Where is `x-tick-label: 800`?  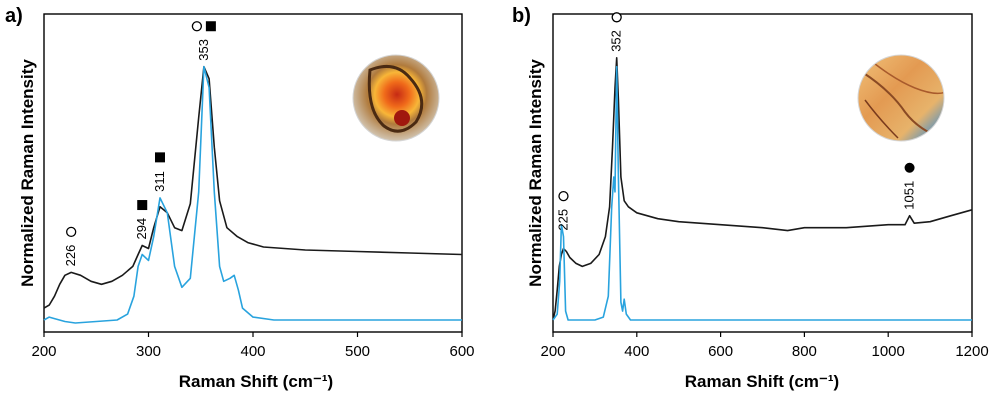 x-tick-label: 800 is located at coordinates (804, 351).